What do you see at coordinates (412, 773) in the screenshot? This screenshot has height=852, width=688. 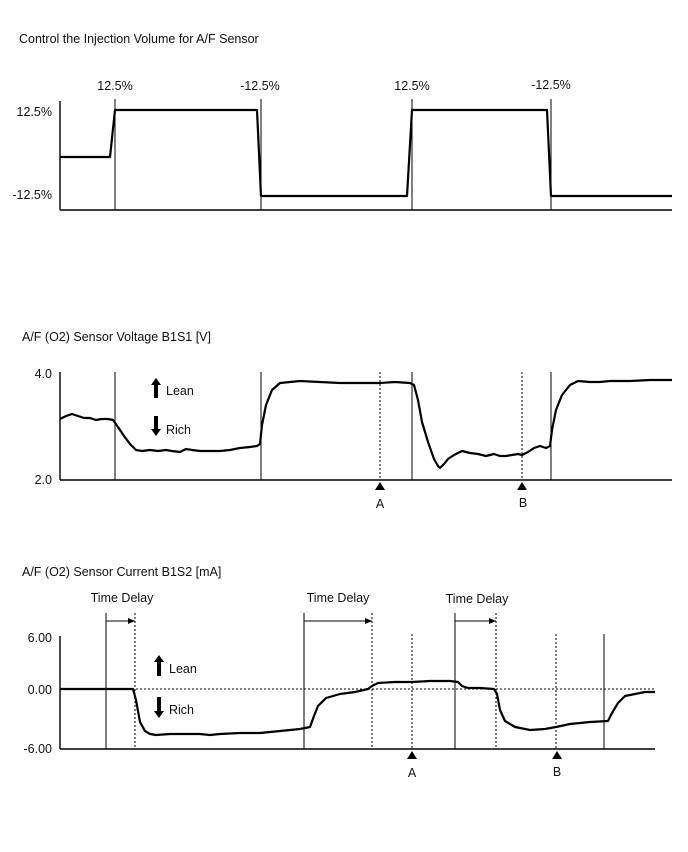 I see `panel3-marker-a-label: A` at bounding box center [412, 773].